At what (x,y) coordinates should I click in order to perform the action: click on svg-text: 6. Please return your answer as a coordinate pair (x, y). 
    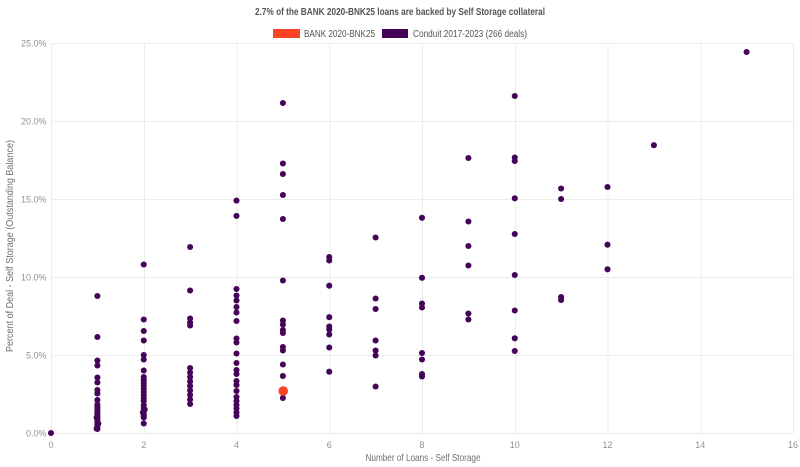
    Looking at the image, I should click on (329, 445).